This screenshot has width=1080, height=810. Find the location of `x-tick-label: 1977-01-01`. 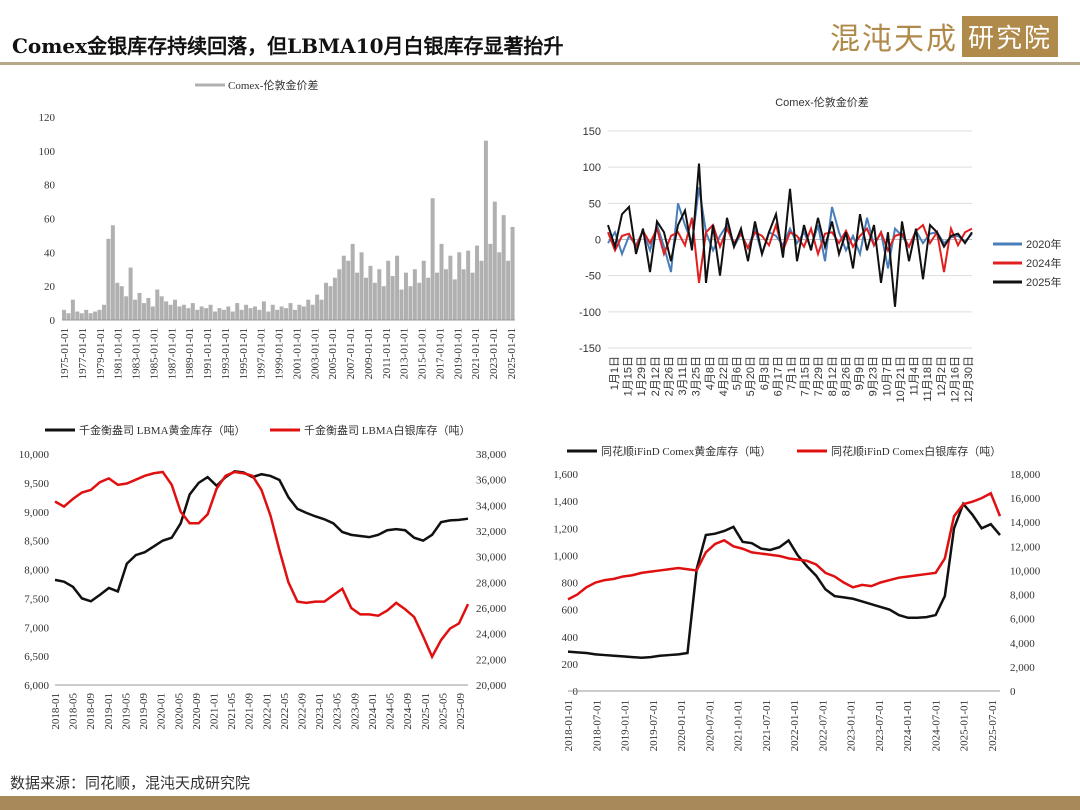

x-tick-label: 1977-01-01 is located at coordinates (83, 353).